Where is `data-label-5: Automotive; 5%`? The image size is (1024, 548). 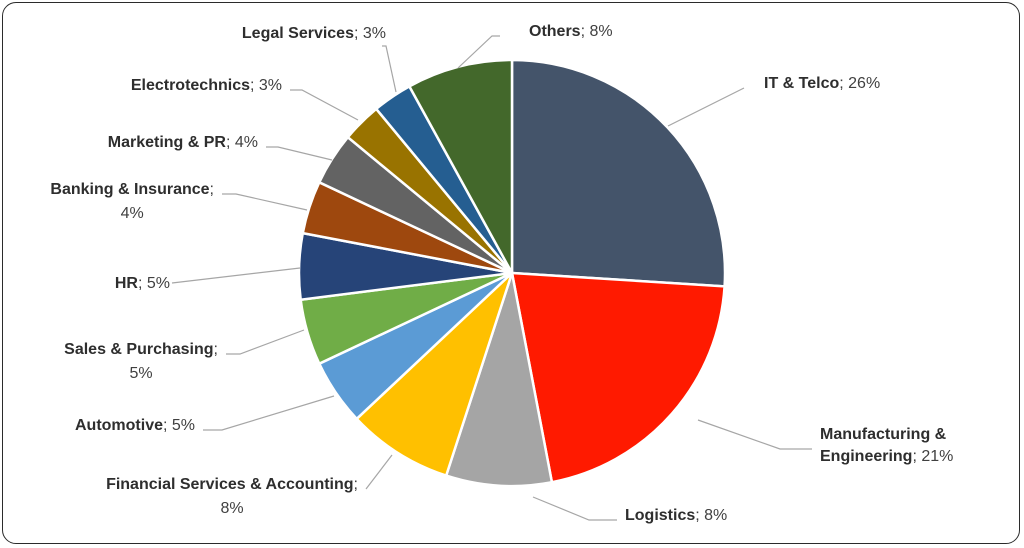 data-label-5: Automotive; 5% is located at coordinates (135, 425).